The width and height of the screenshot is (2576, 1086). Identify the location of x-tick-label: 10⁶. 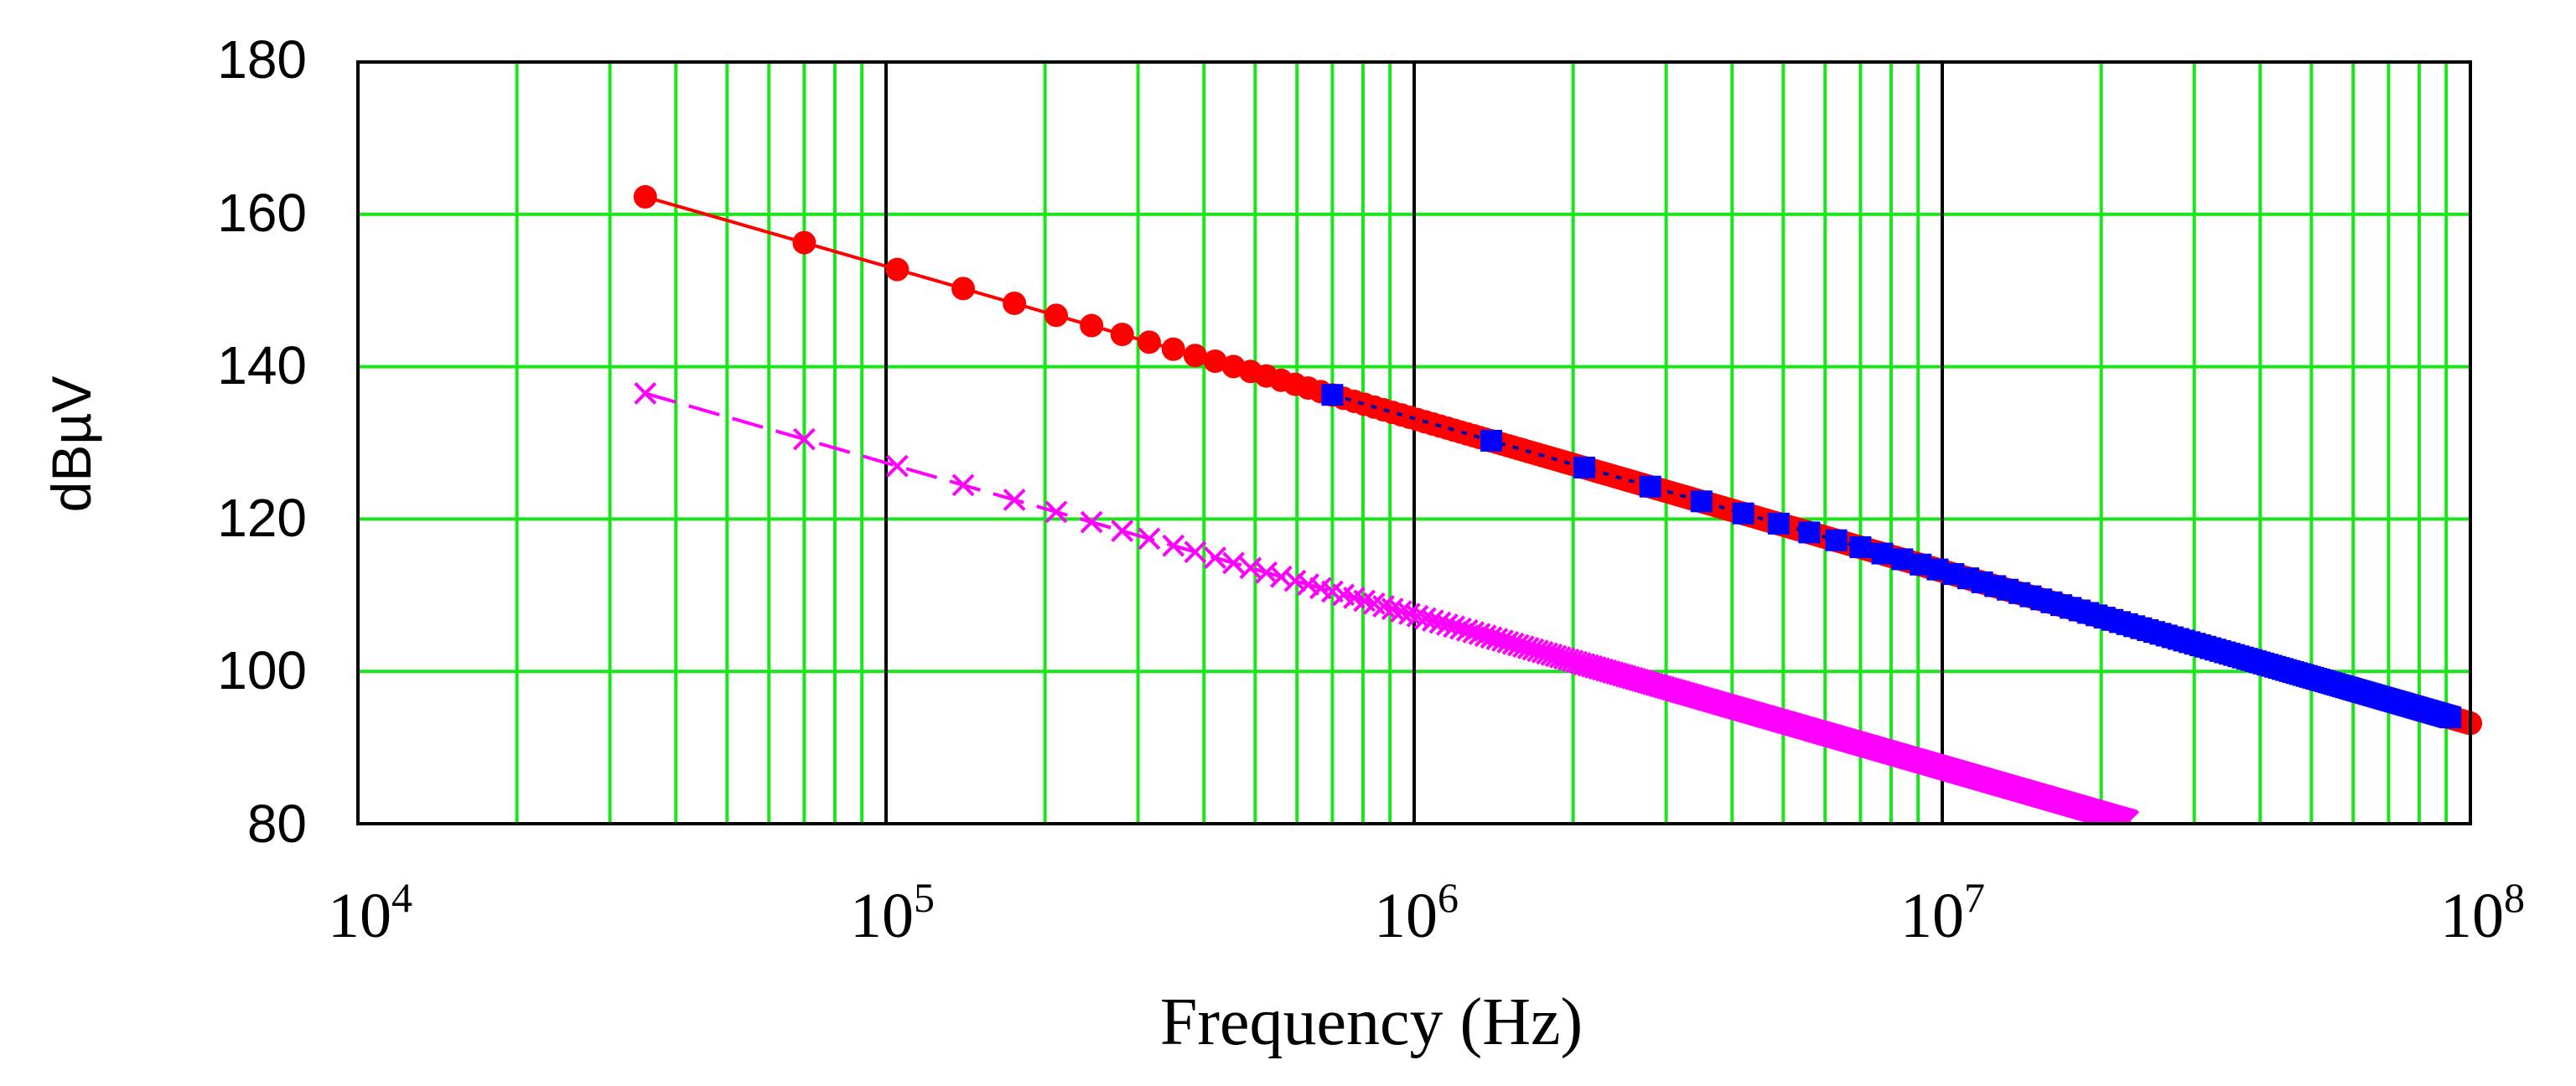
(1416, 912).